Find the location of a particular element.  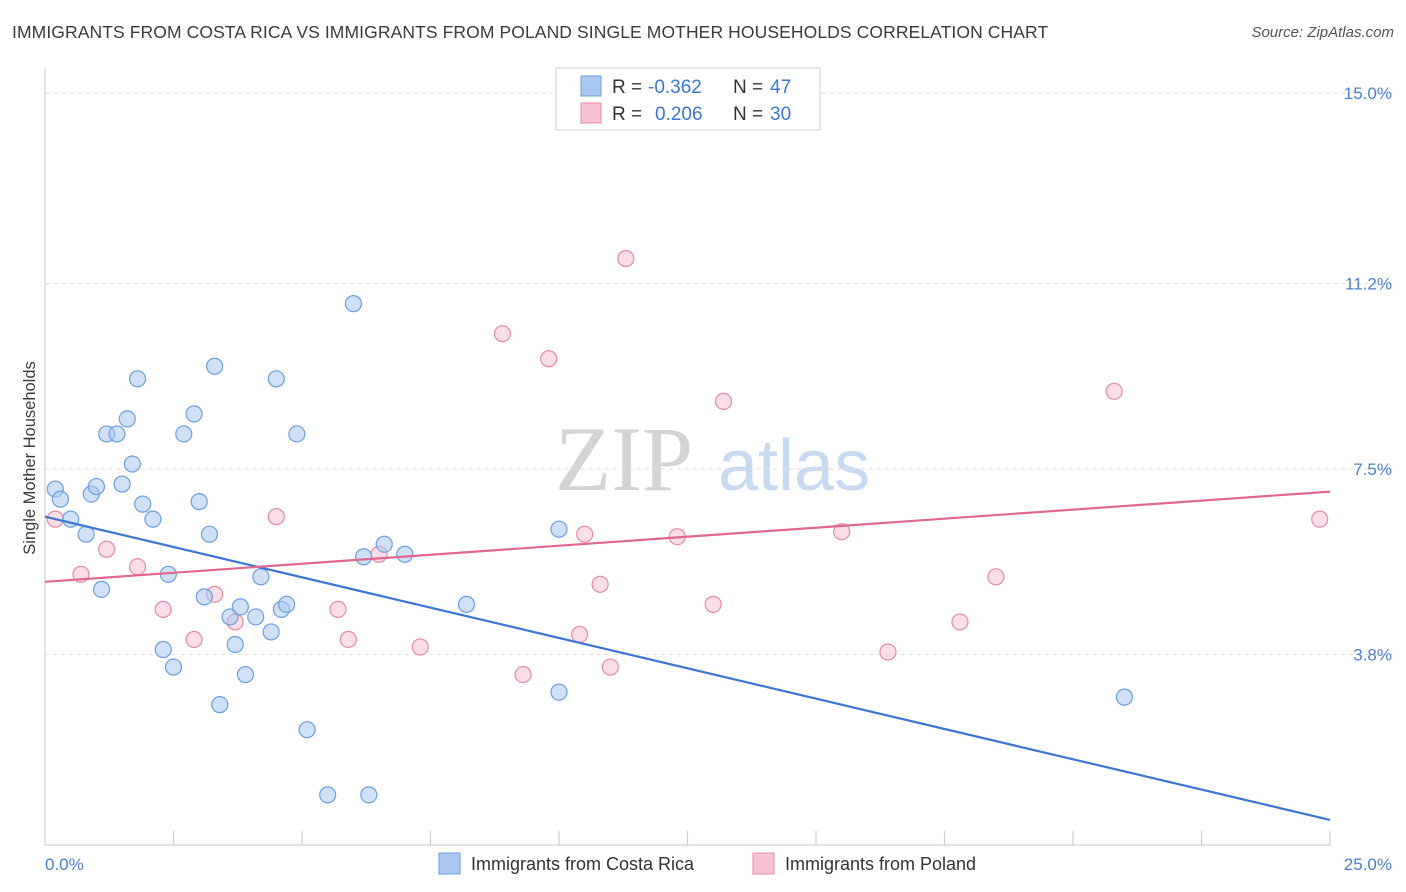

source-label: Source: ZipAtlas.com is located at coordinates (1322, 32).